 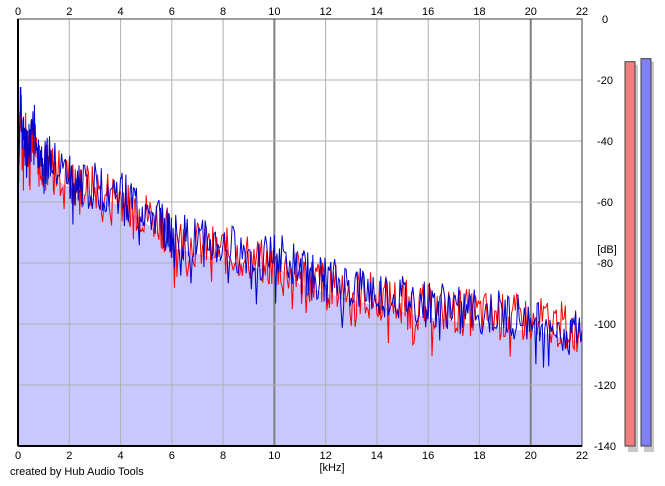 I want to click on x-tick-label-bottom: 18, so click(x=479, y=456).